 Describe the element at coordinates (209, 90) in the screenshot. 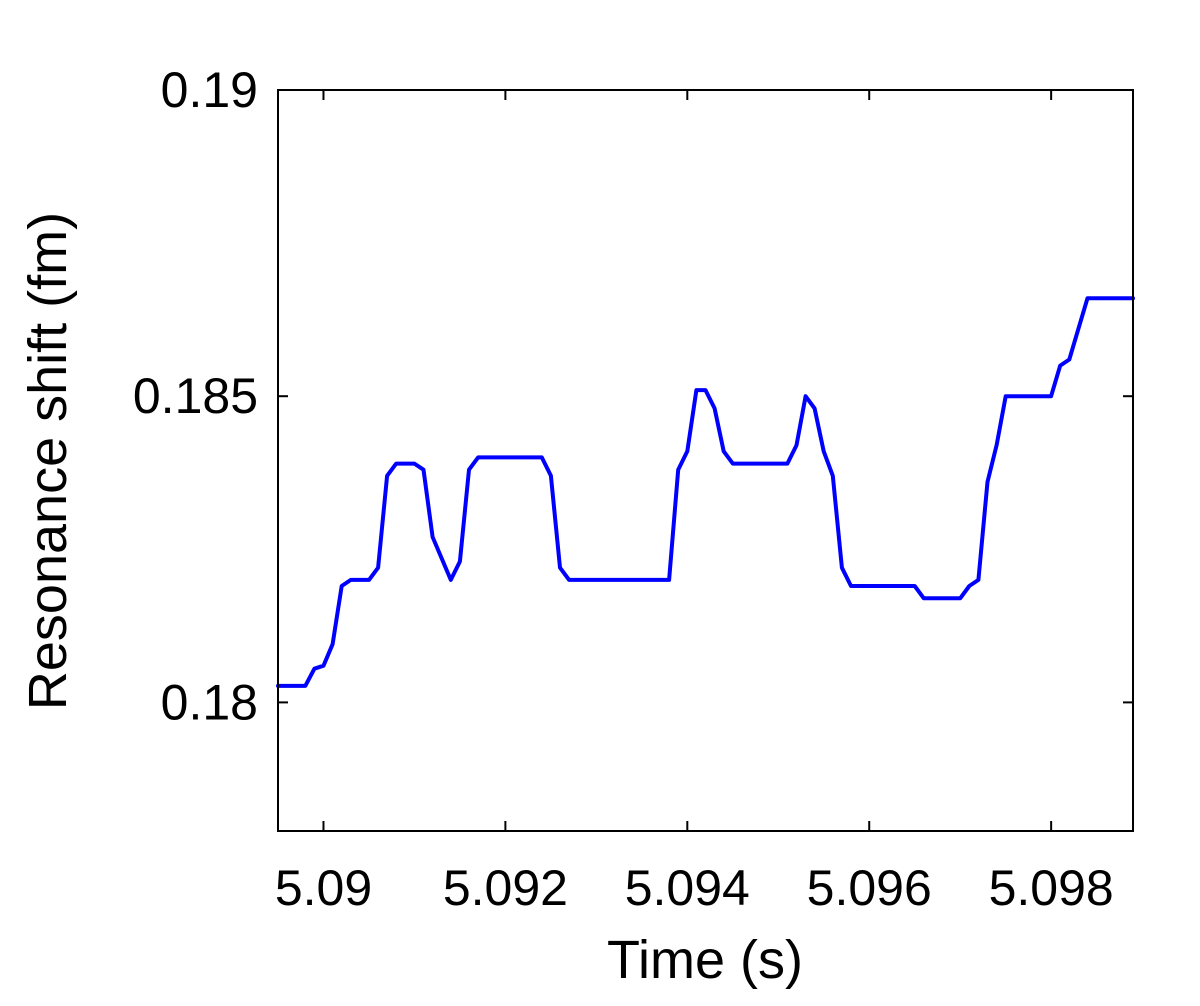

I see `y-tick-label: 0.19` at that location.